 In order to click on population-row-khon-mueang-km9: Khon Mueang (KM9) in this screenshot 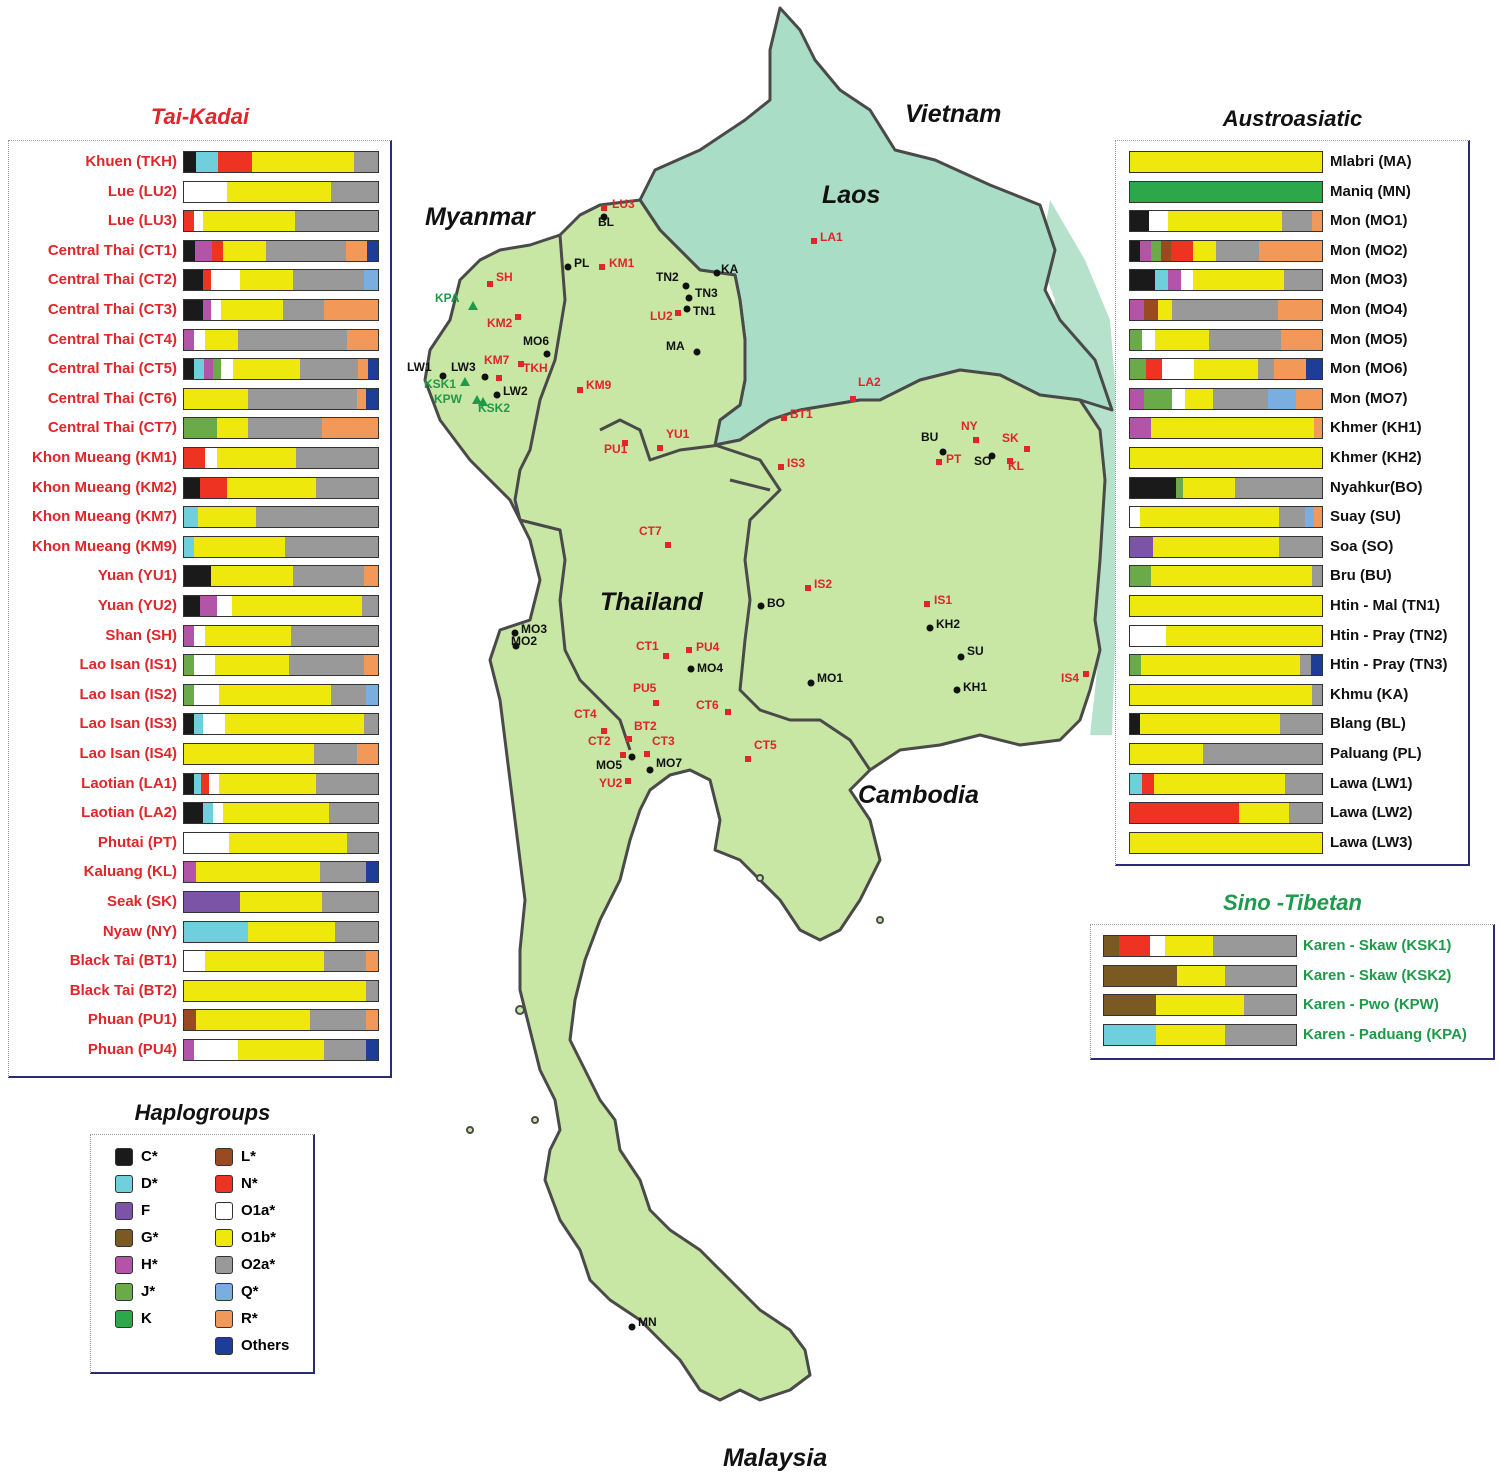, I will do `click(199, 547)`.